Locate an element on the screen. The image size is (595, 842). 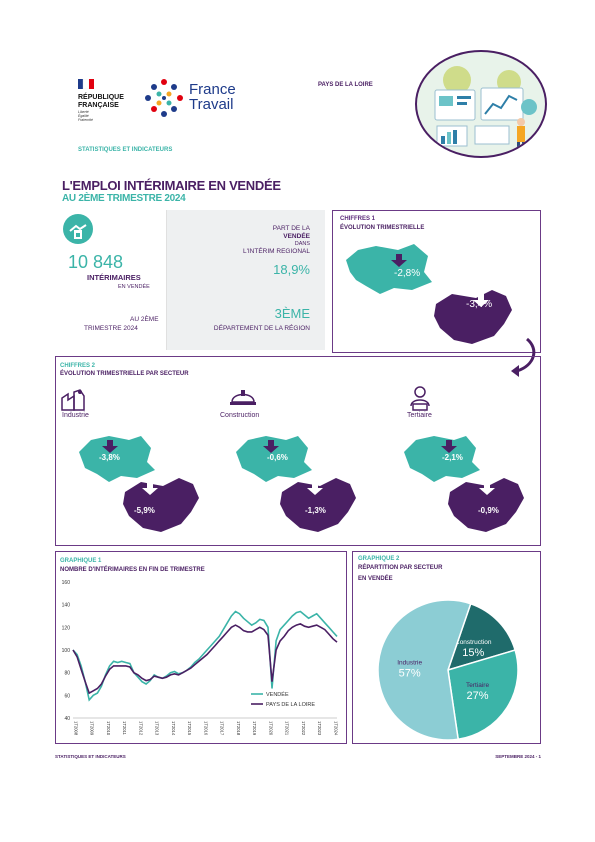
x-tick-label: 1T2015 is located at coordinates (189, 728).